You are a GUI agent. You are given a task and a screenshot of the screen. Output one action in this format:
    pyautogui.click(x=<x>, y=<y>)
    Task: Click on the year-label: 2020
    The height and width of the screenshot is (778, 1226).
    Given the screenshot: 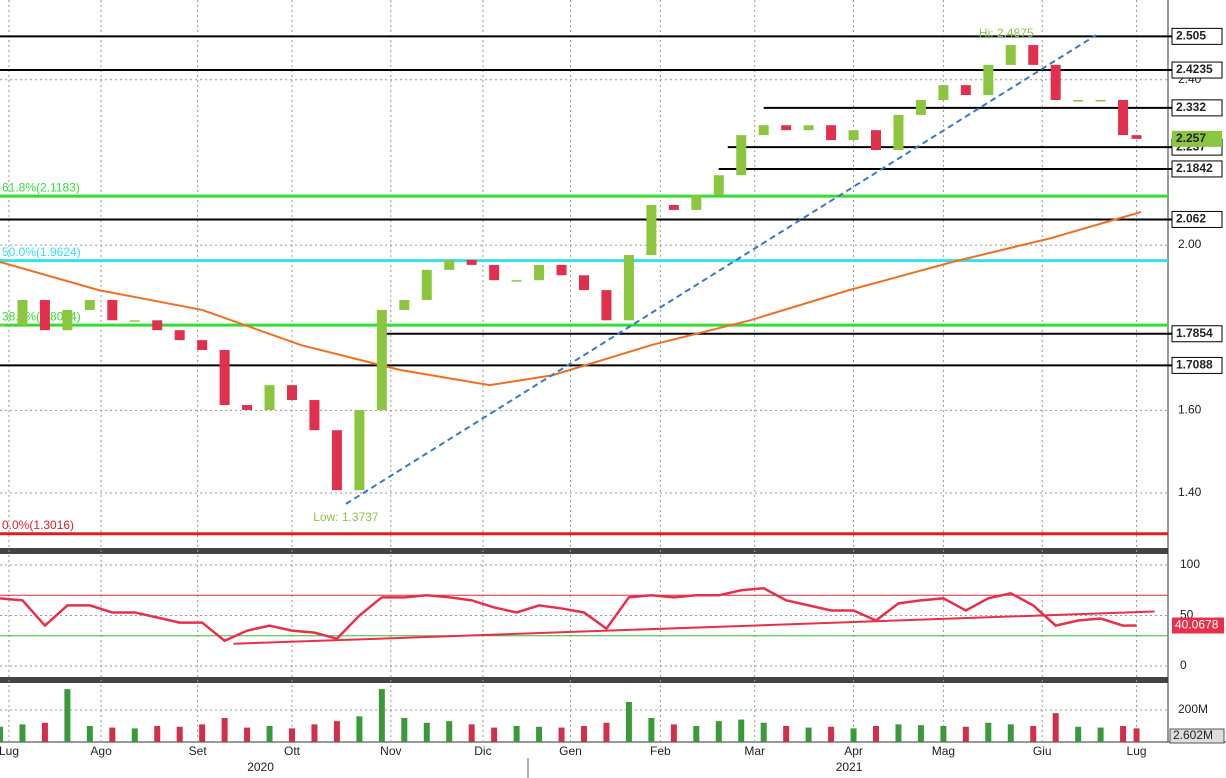 What is the action you would take?
    pyautogui.click(x=260, y=767)
    